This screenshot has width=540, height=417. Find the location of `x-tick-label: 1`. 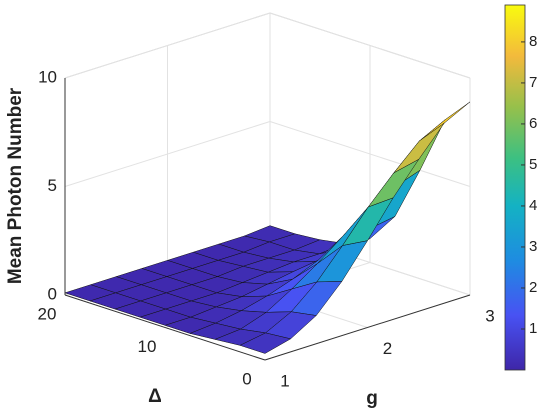

x-tick-label: 1 is located at coordinates (284, 380).